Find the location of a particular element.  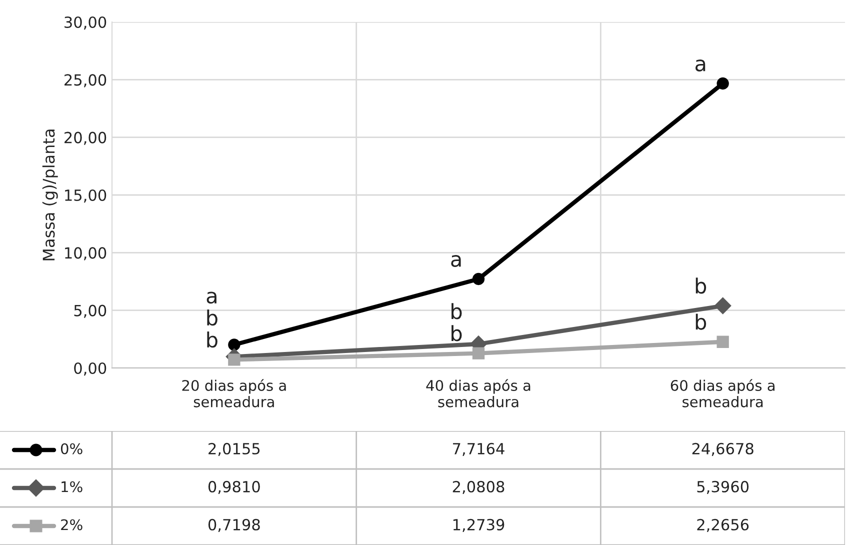

data-label: 1,2739 is located at coordinates (478, 525).